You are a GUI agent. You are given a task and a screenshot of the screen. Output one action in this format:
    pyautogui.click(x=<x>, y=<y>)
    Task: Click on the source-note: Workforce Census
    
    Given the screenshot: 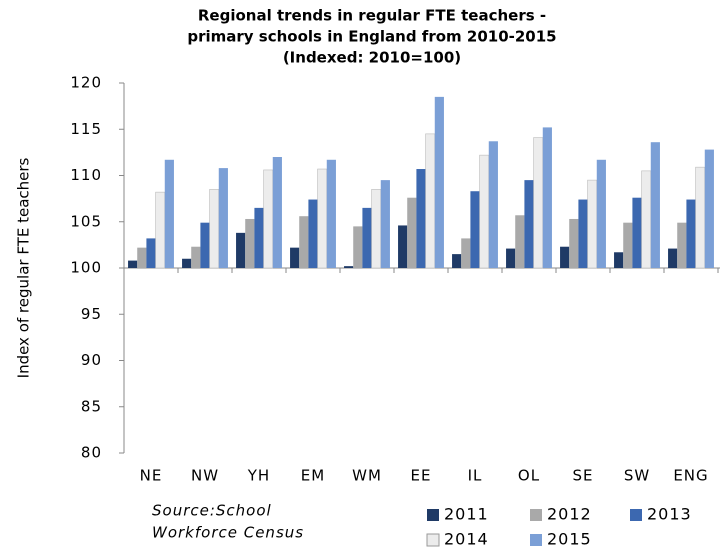 What is the action you would take?
    pyautogui.click(x=228, y=533)
    